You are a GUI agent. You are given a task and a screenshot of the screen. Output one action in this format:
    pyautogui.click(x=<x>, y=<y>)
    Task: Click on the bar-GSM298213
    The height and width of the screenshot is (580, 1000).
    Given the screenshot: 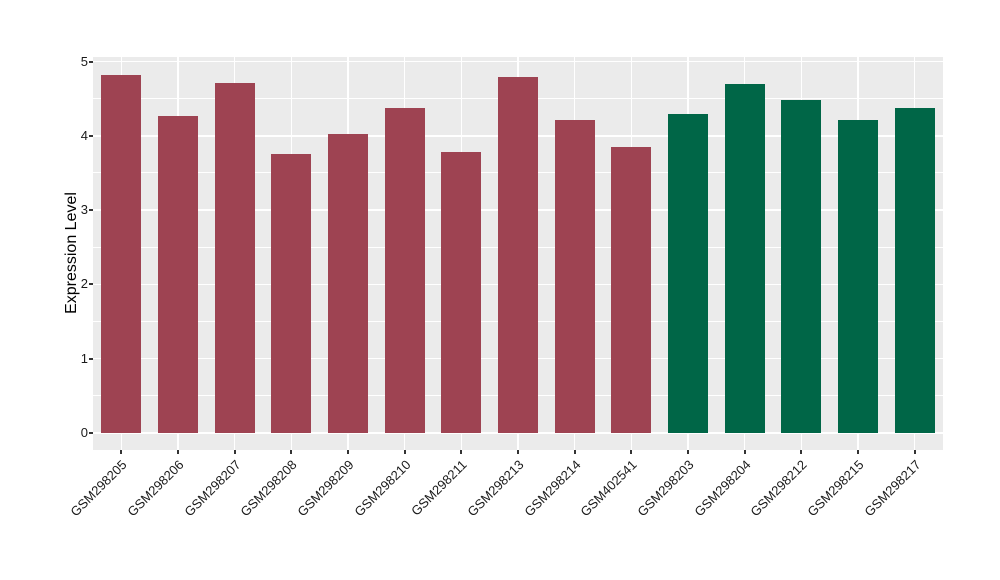 What is the action you would take?
    pyautogui.click(x=518, y=255)
    